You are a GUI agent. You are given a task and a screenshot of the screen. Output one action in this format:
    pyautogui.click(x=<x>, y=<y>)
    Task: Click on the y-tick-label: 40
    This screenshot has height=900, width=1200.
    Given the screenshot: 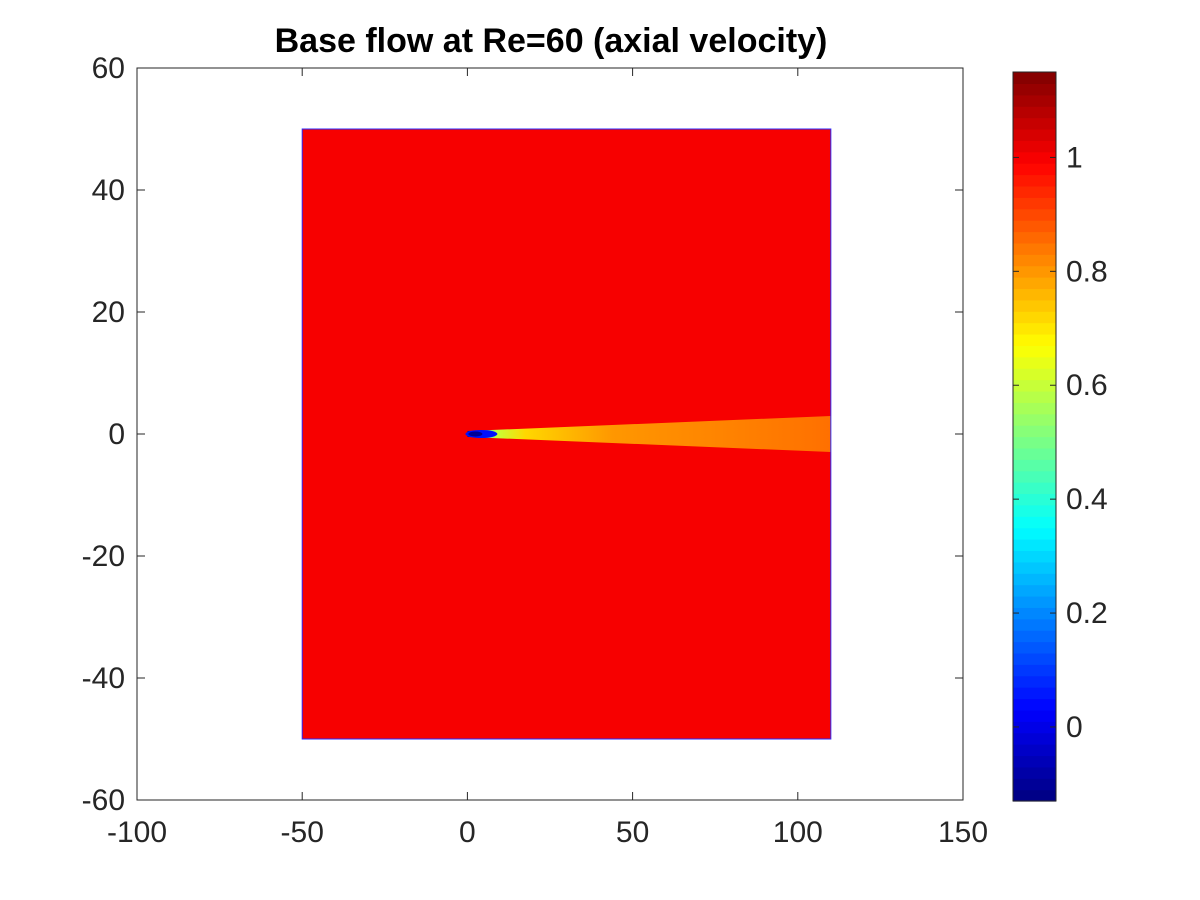 What is the action you would take?
    pyautogui.click(x=108, y=190)
    